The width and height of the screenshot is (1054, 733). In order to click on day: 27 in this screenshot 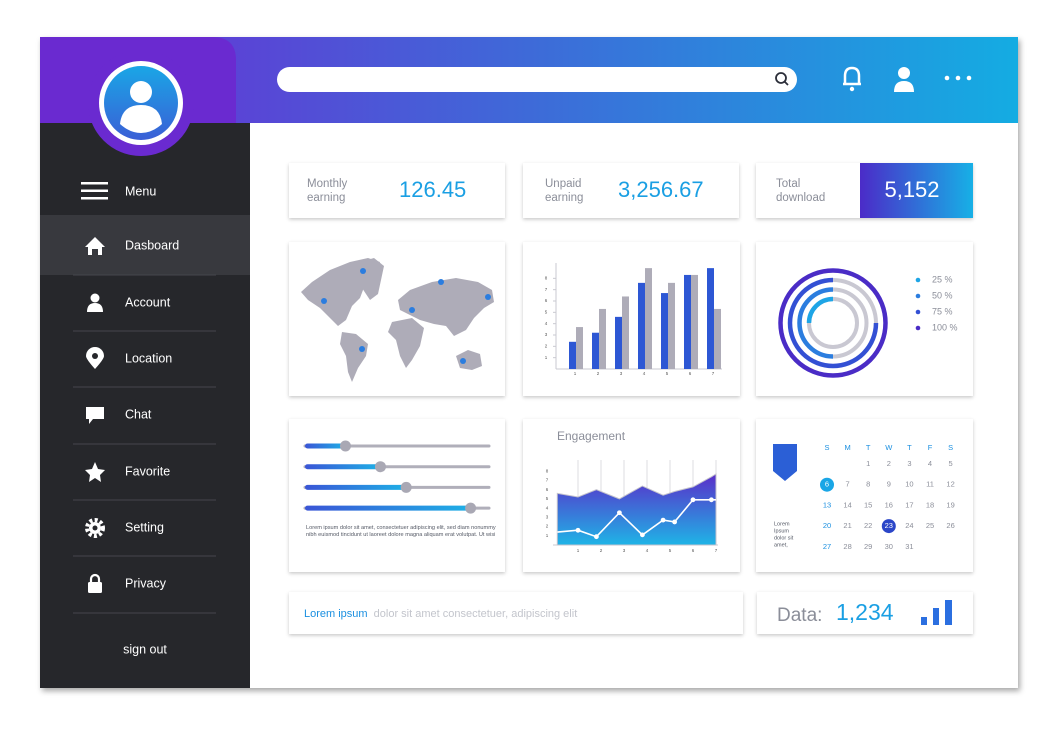, I will do `click(827, 546)`.